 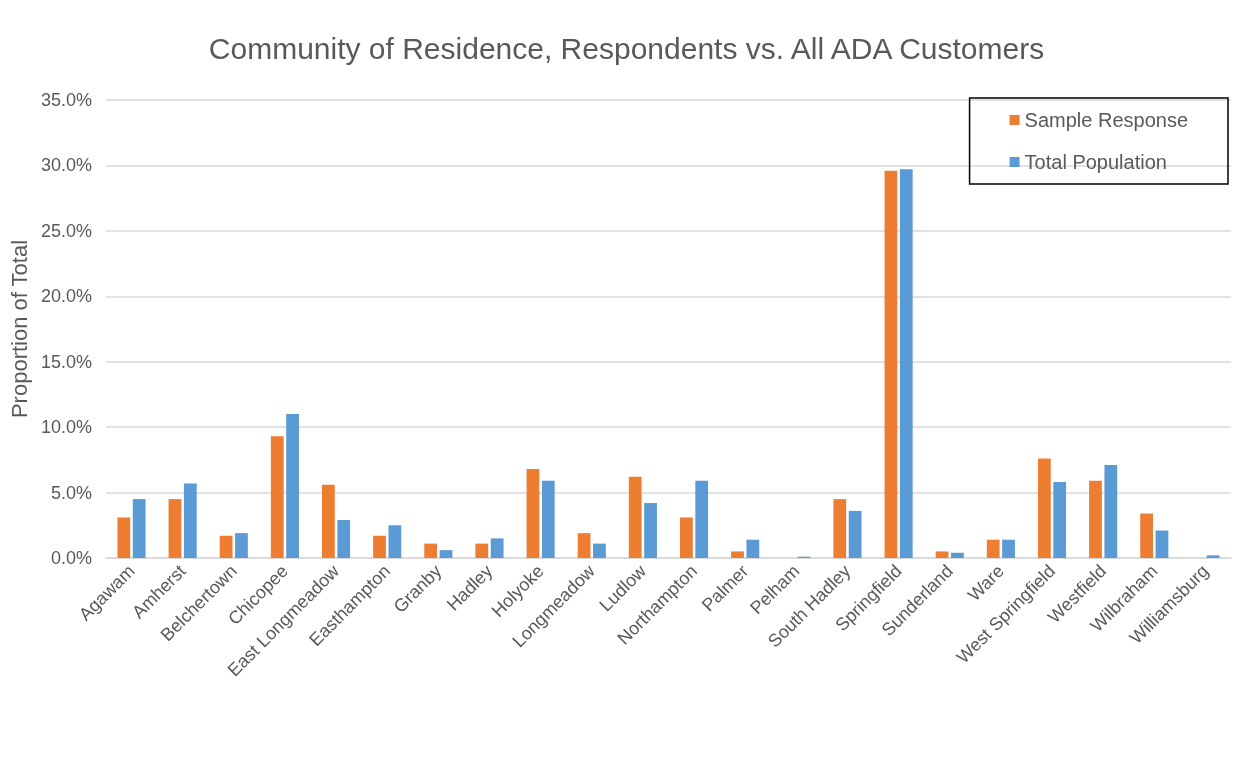 I want to click on y-tick-label: 15.0%, so click(x=66, y=361).